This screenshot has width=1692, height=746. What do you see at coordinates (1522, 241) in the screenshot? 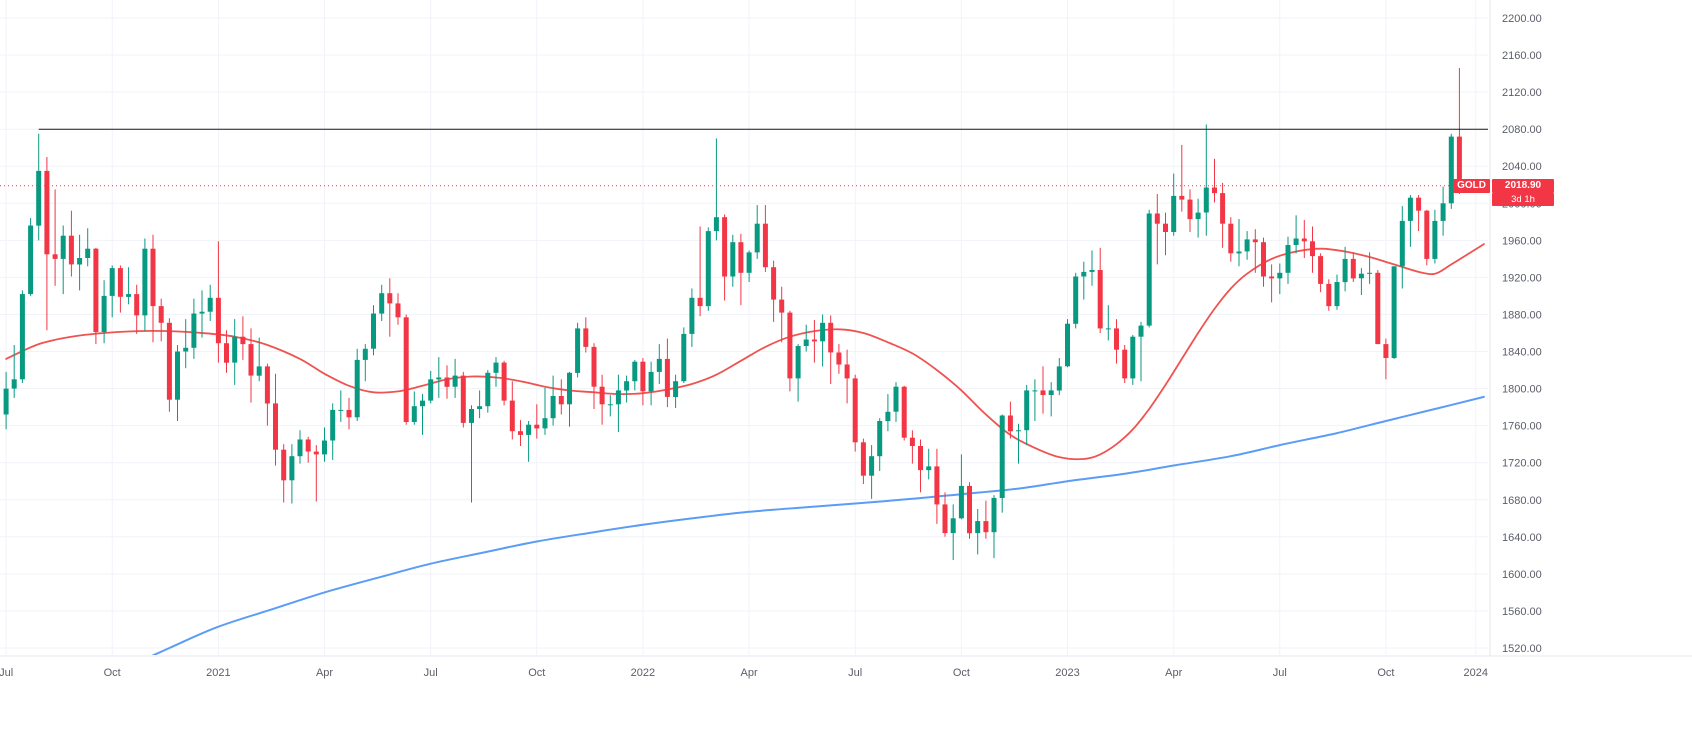
I see `svg-text: 1960.00` at bounding box center [1522, 241].